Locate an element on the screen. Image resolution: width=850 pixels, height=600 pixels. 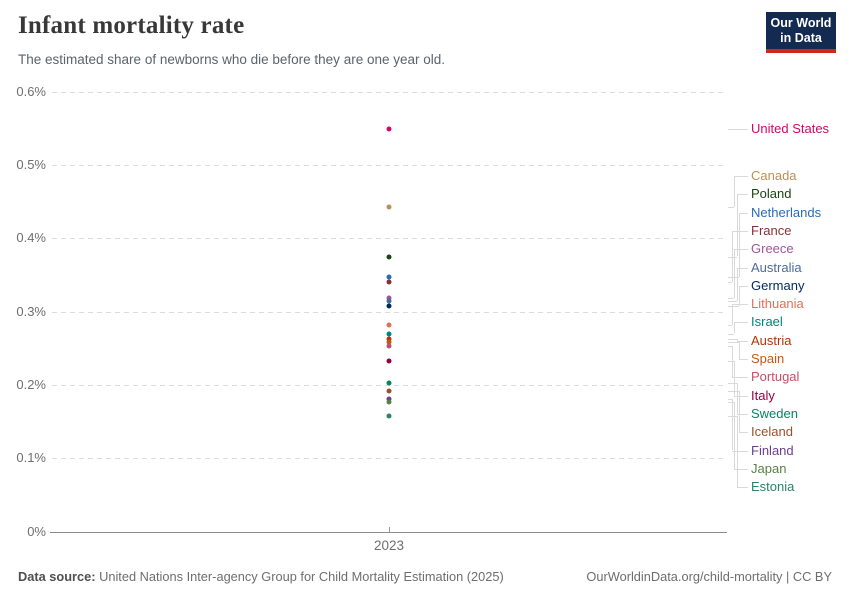
legend-label: Finland is located at coordinates (772, 450).